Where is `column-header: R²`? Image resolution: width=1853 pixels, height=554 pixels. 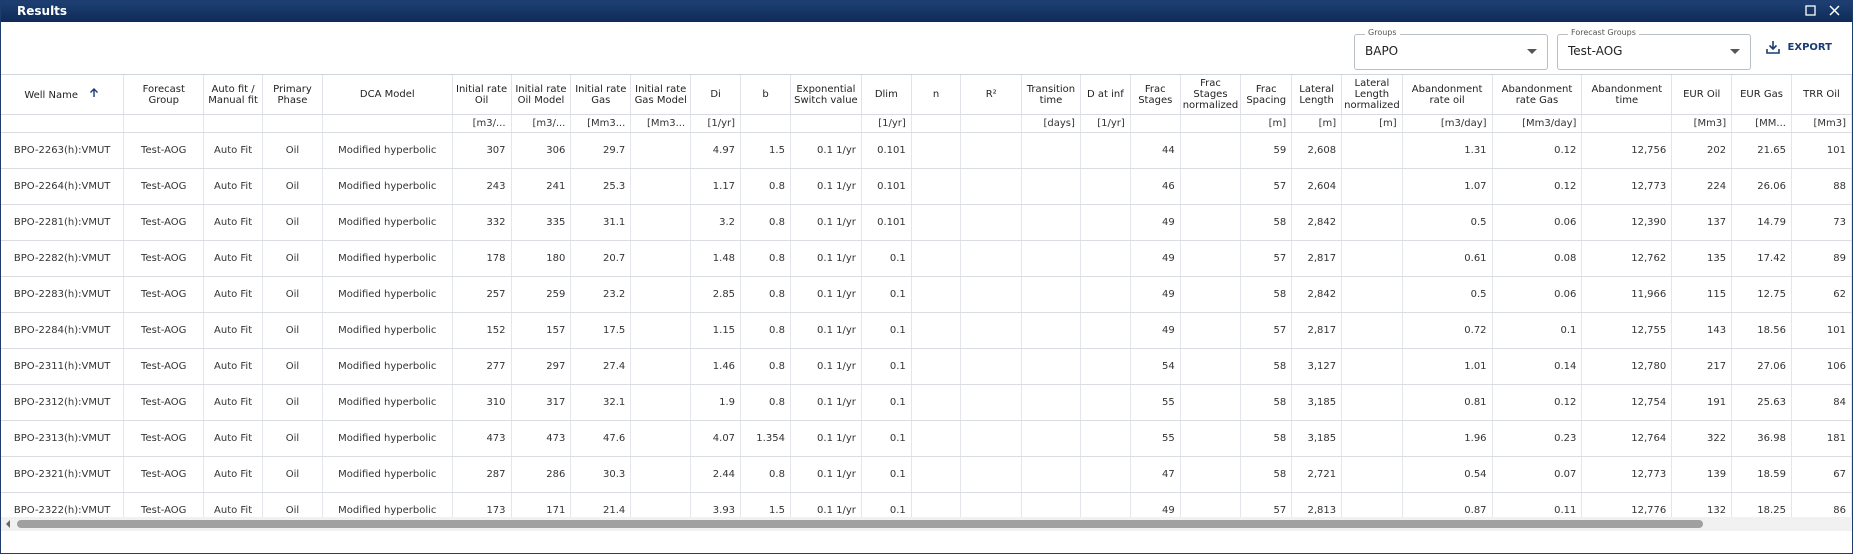 column-header: R² is located at coordinates (991, 95).